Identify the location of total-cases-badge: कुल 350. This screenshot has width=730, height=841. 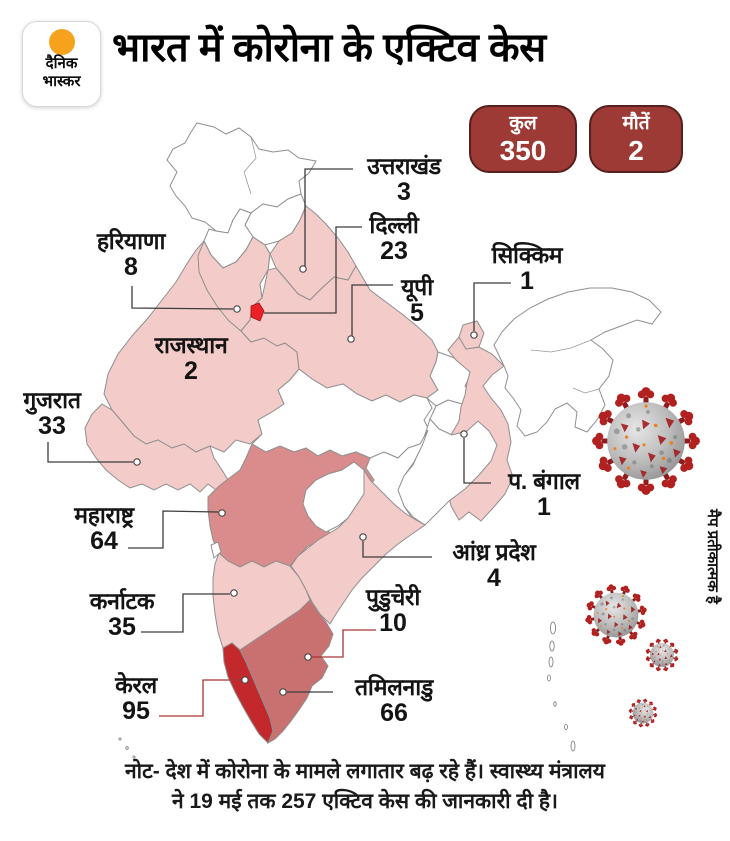
(523, 139).